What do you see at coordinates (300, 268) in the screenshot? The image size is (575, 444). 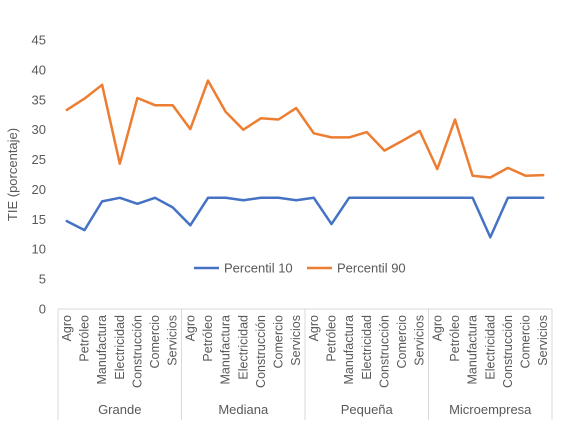 I see `legend: Percentil 10 Percentil 90` at bounding box center [300, 268].